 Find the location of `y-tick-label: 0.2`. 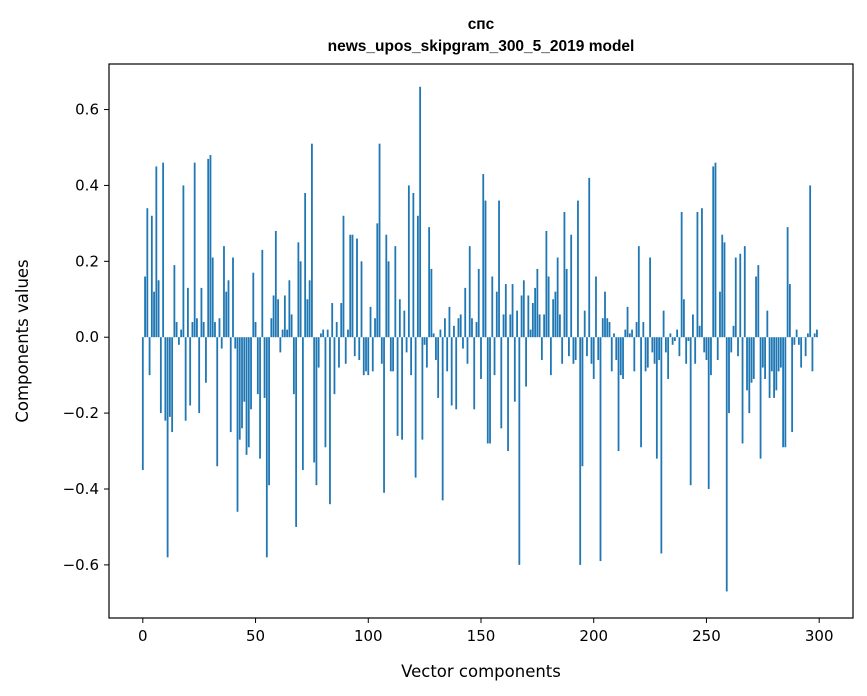

y-tick-label: 0.2 is located at coordinates (87, 261).